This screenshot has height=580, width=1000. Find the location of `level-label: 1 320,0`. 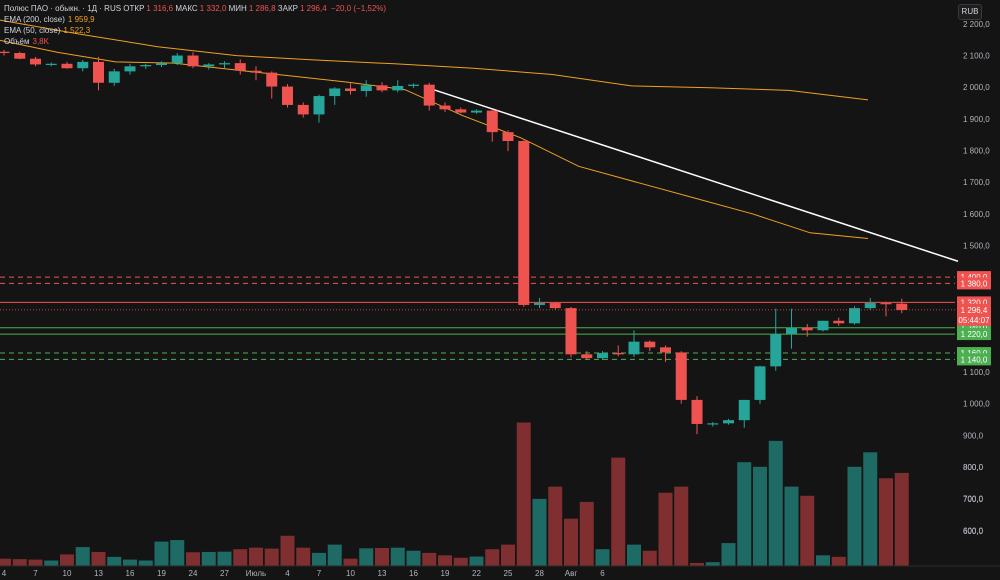

level-label: 1 320,0 is located at coordinates (974, 302).